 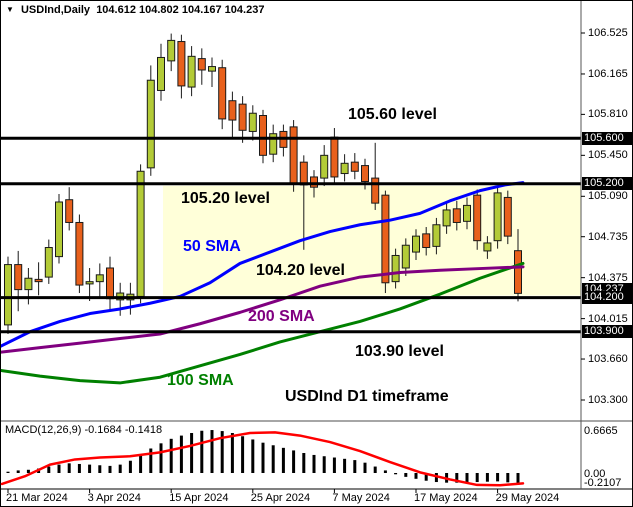 What do you see at coordinates (608, 73) in the screenshot?
I see `price-axis-label: 106.165` at bounding box center [608, 73].